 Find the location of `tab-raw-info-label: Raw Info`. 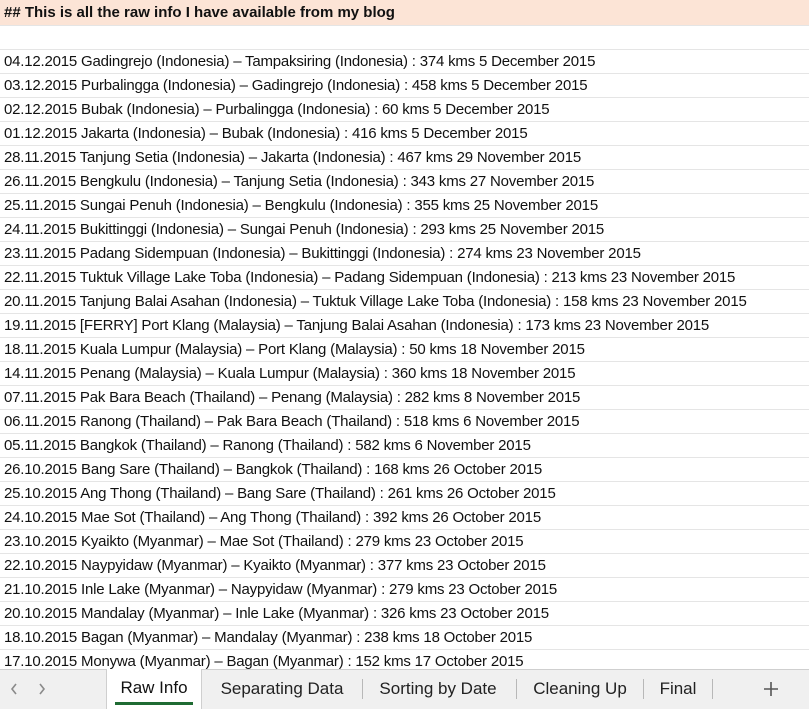

tab-raw-info-label: Raw Info is located at coordinates (154, 687).